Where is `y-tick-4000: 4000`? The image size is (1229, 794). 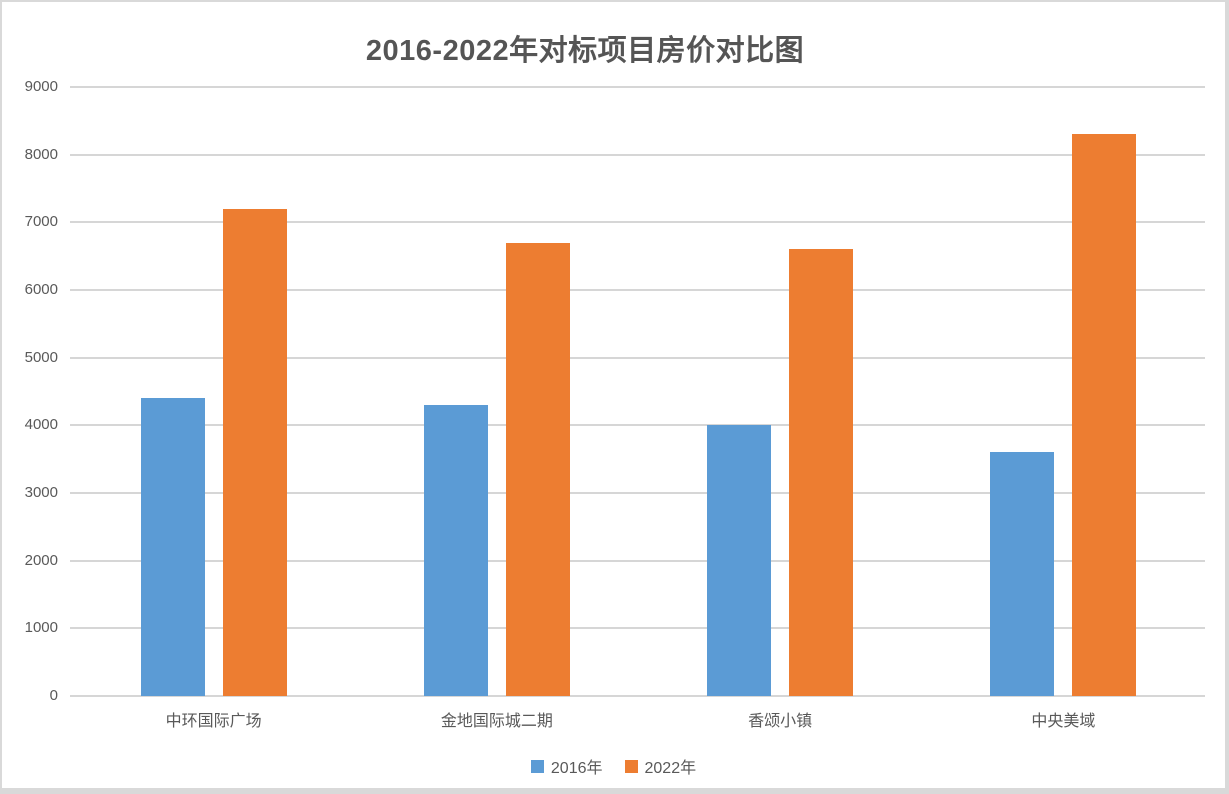 y-tick-4000: 4000 is located at coordinates (41, 425).